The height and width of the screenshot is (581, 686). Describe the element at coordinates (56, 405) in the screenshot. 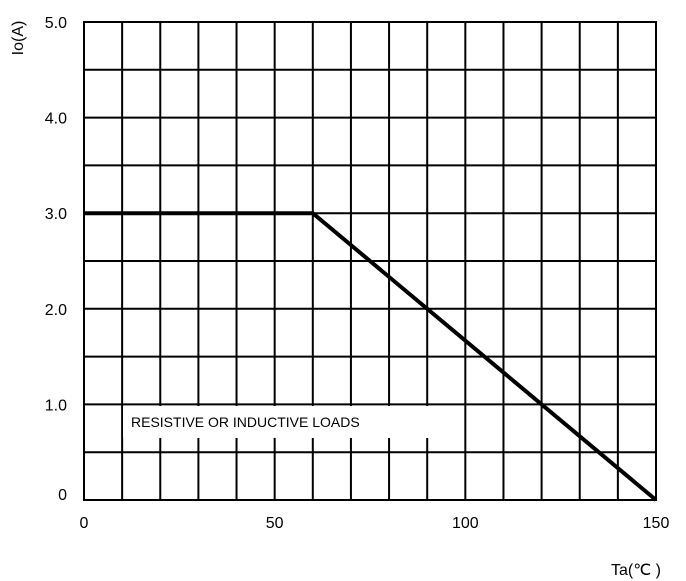

I see `y-tick-label: 1.0` at that location.